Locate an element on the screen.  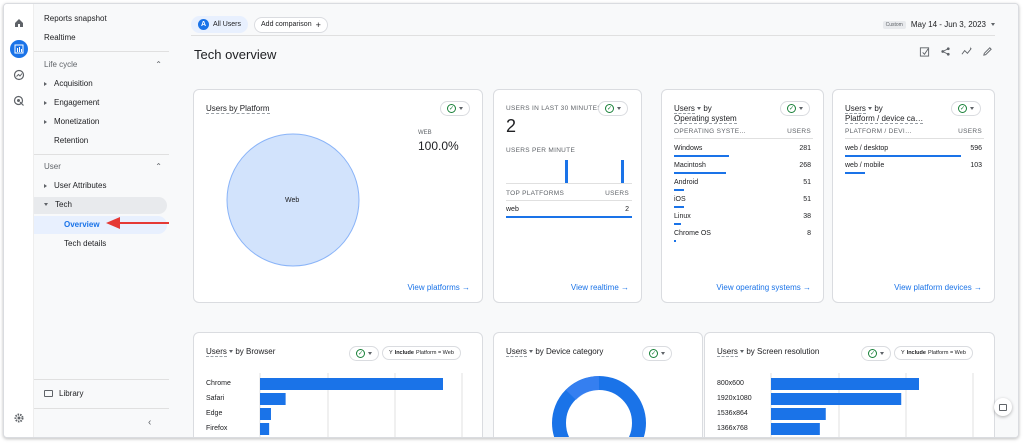
reports-icon is located at coordinates (19, 49).